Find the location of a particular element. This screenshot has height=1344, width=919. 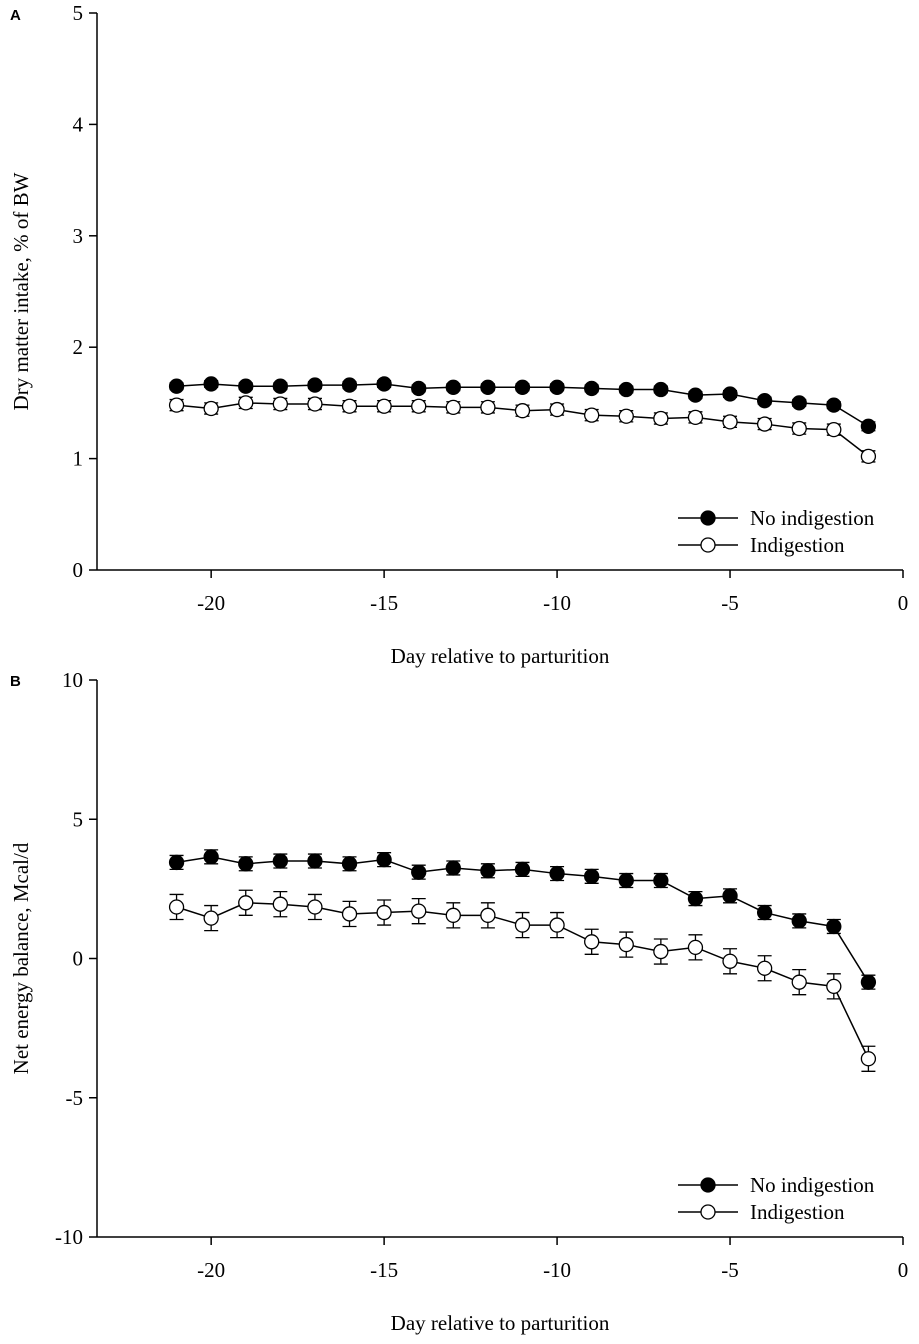

y-tick-label: 1 is located at coordinates (78, 459).